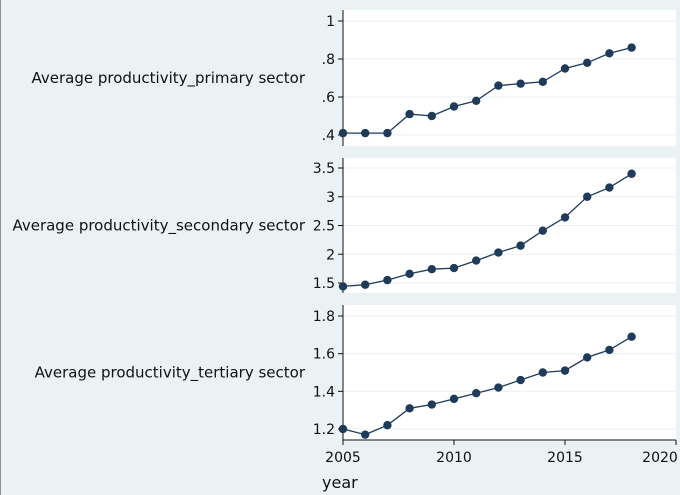 The image size is (680, 495). What do you see at coordinates (324, 227) in the screenshot?
I see `panel-2-y-tick-label: 2.5` at bounding box center [324, 227].